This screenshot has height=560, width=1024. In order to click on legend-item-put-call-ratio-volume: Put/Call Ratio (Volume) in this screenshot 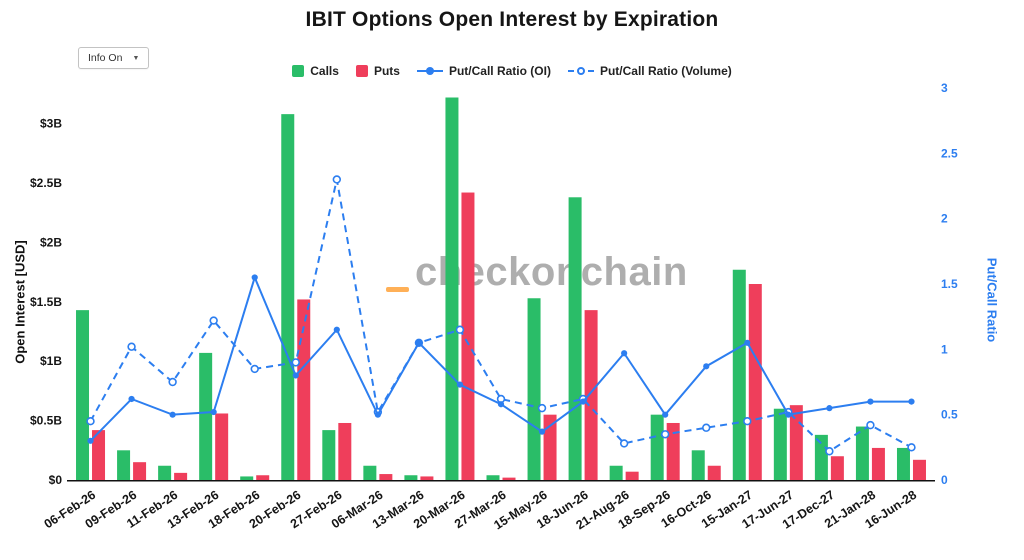, I will do `click(649, 71)`.